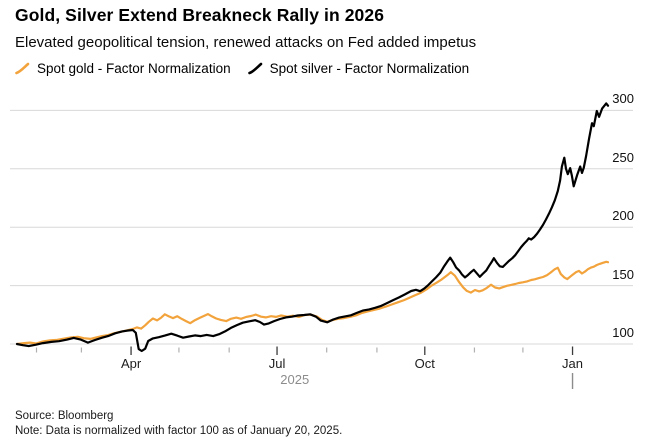  I want to click on legend-label-silver: Spot silver - Factor Normalization, so click(369, 68).